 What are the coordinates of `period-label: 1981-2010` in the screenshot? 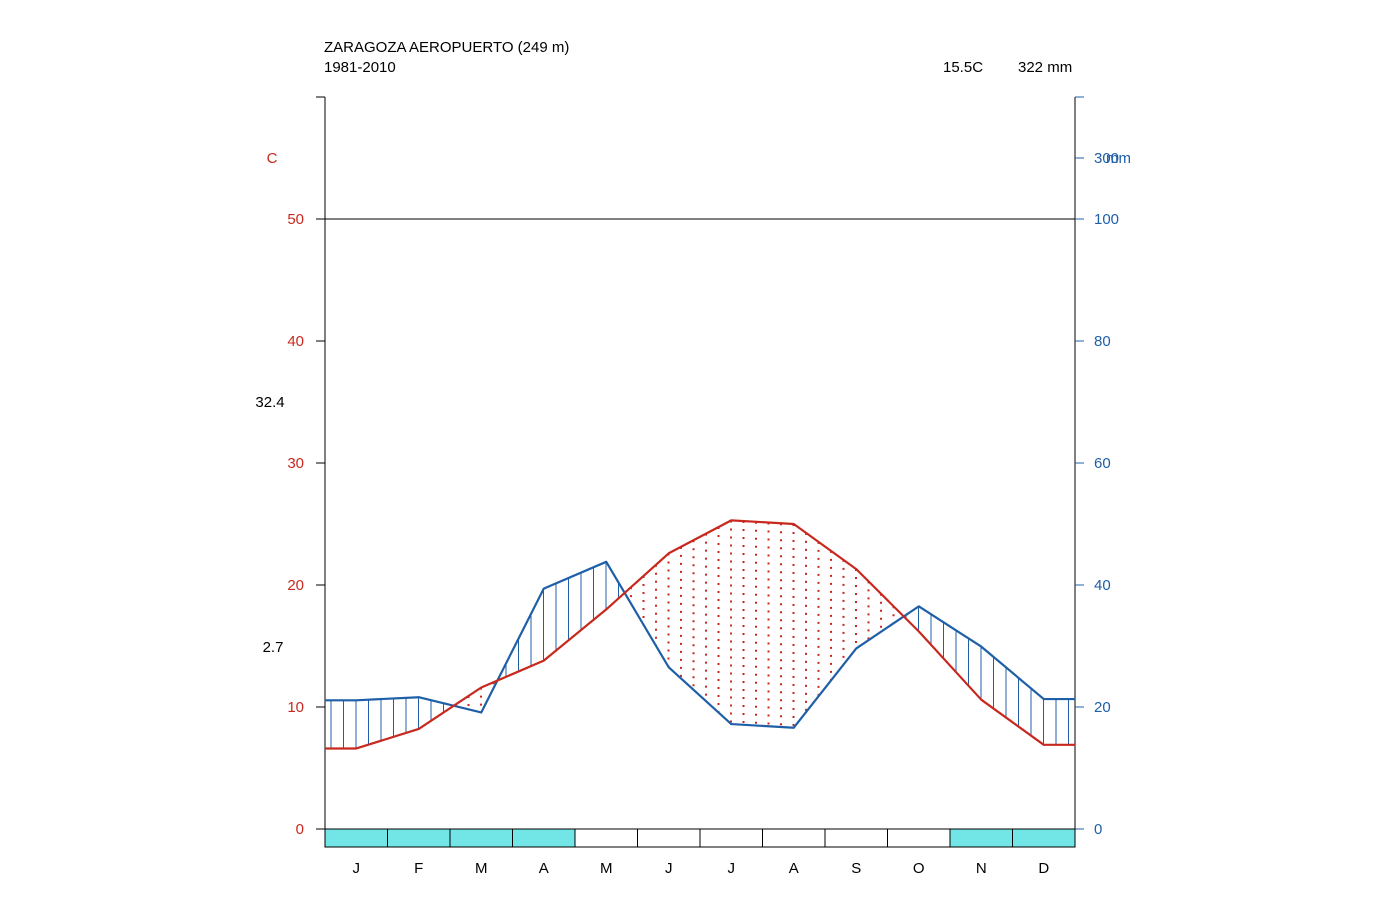 It's located at (360, 67).